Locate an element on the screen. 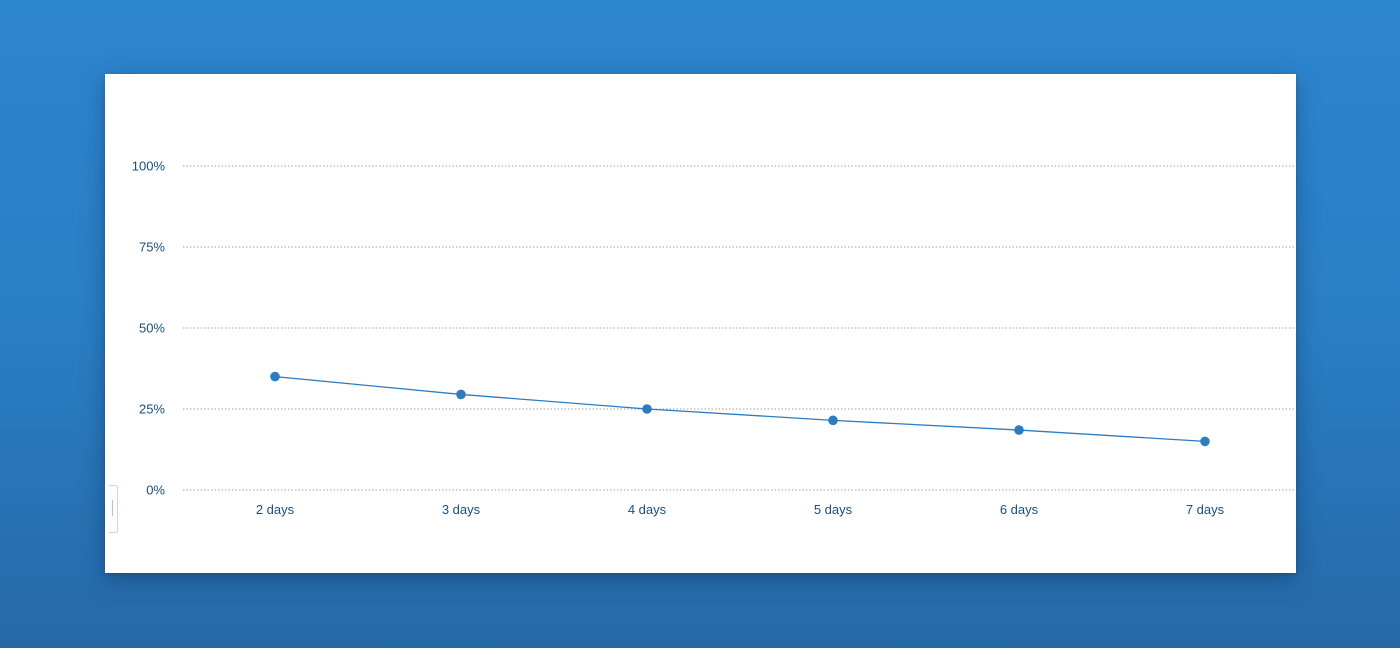  x-axis-ticks: 2 days 3 days 4 days 5 days 6 days 7 days is located at coordinates (740, 509).